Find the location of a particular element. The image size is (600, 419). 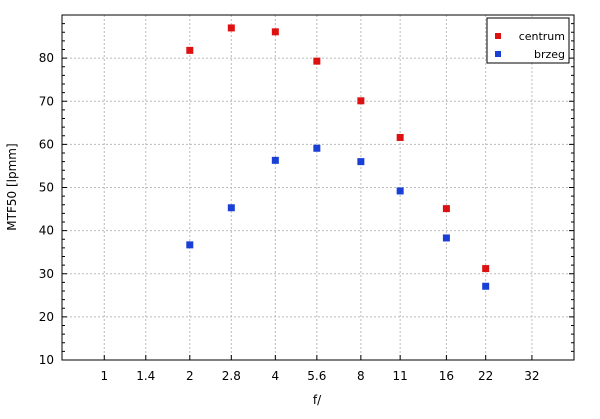

x-tick-label: 32 is located at coordinates (531, 376).